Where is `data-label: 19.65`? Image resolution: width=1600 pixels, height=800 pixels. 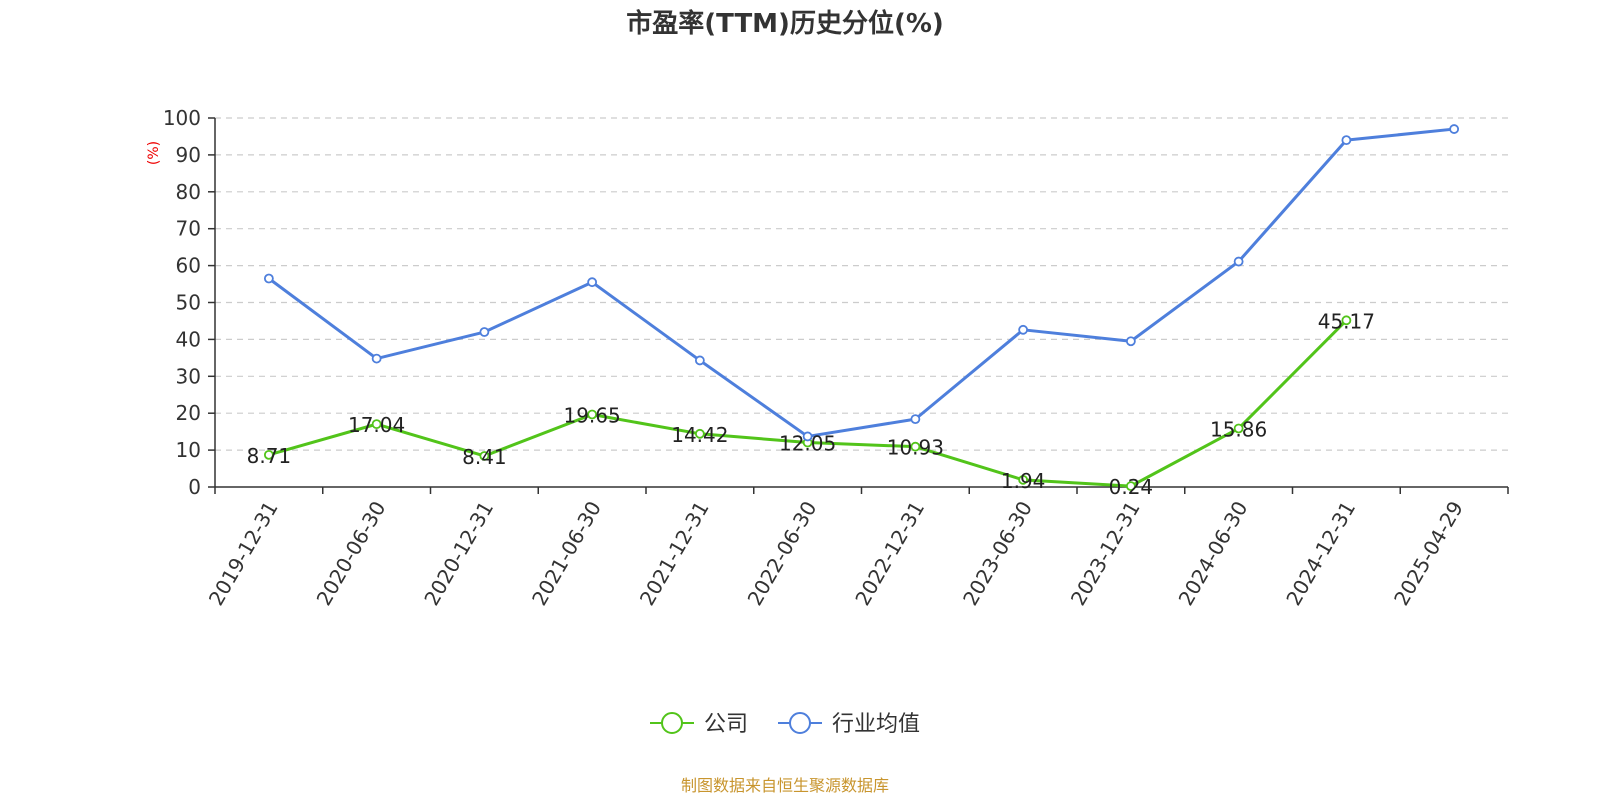
data-label: 19.65 is located at coordinates (591, 415).